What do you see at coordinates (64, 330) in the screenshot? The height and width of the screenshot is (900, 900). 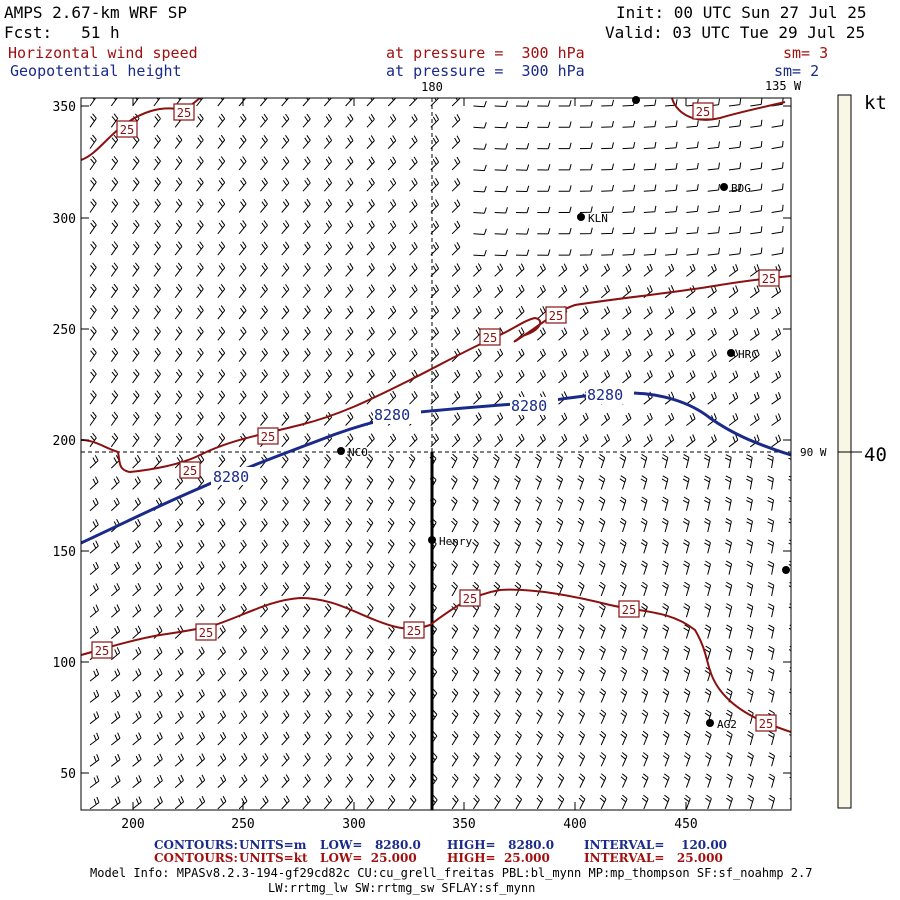 I see `y-tick-label: 250` at bounding box center [64, 330].